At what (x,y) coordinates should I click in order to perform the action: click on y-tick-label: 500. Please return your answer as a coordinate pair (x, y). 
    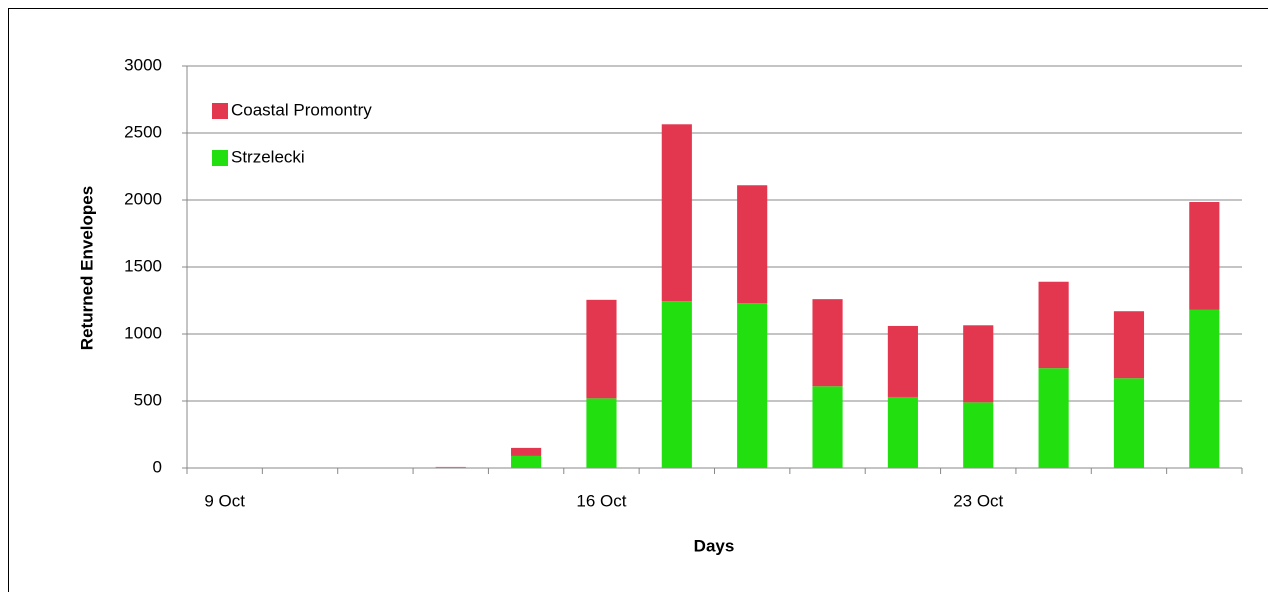
    Looking at the image, I should click on (148, 399).